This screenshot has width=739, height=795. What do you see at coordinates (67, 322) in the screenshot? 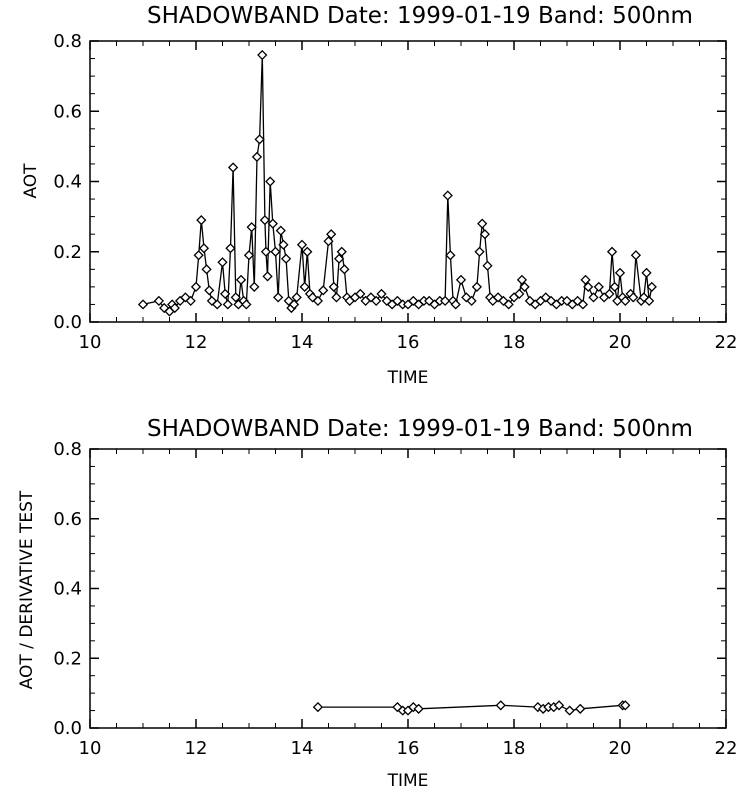
I see `top-chart-y-tick-label: 0.0` at bounding box center [67, 322].